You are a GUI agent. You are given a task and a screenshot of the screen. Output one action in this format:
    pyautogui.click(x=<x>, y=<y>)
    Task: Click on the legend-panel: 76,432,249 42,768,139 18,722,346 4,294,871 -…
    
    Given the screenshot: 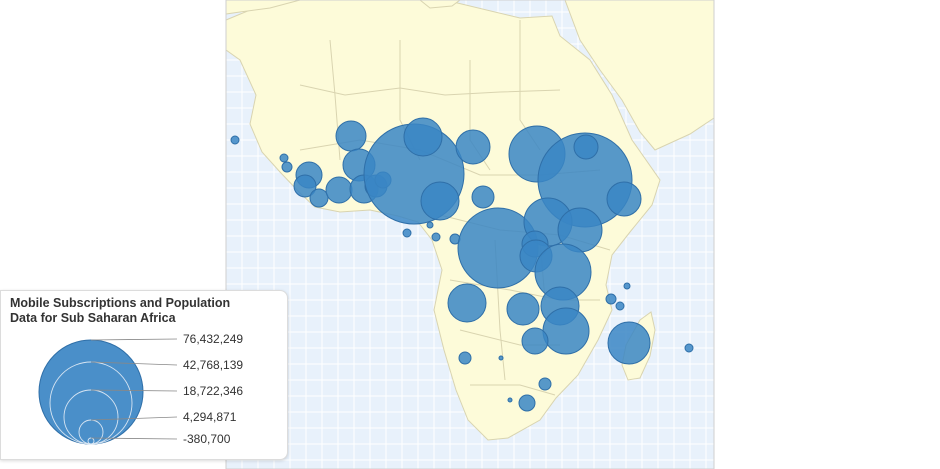 What is the action you would take?
    pyautogui.click(x=144, y=375)
    